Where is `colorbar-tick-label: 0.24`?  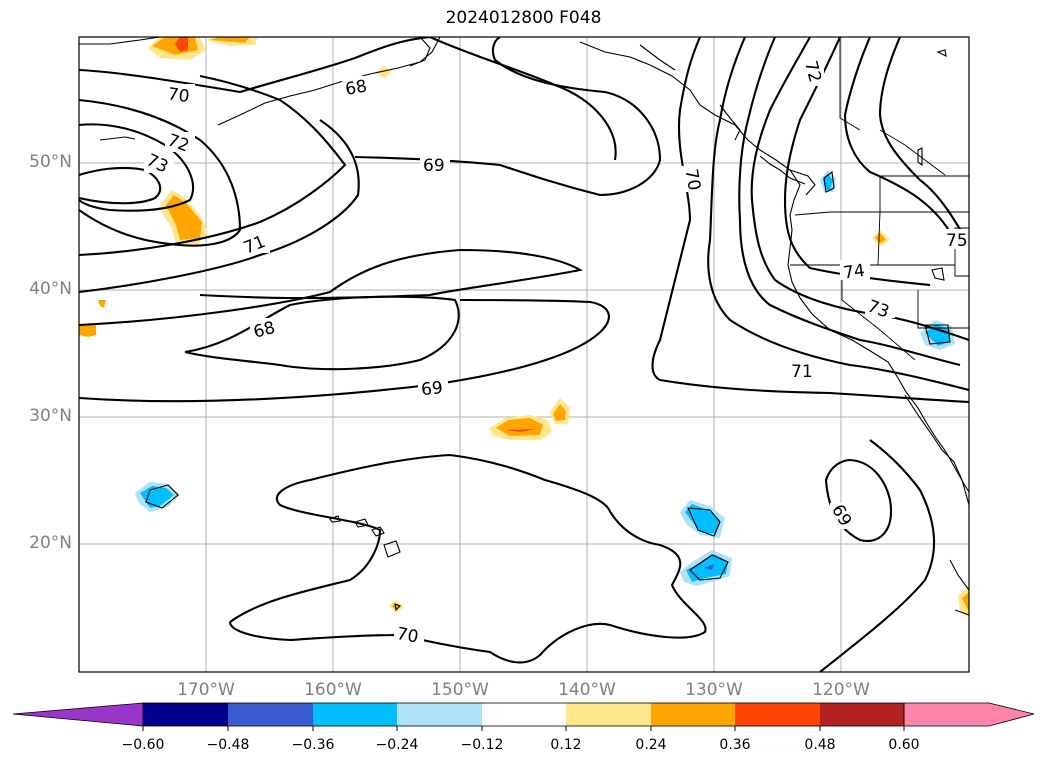 colorbar-tick-label: 0.24 is located at coordinates (651, 745).